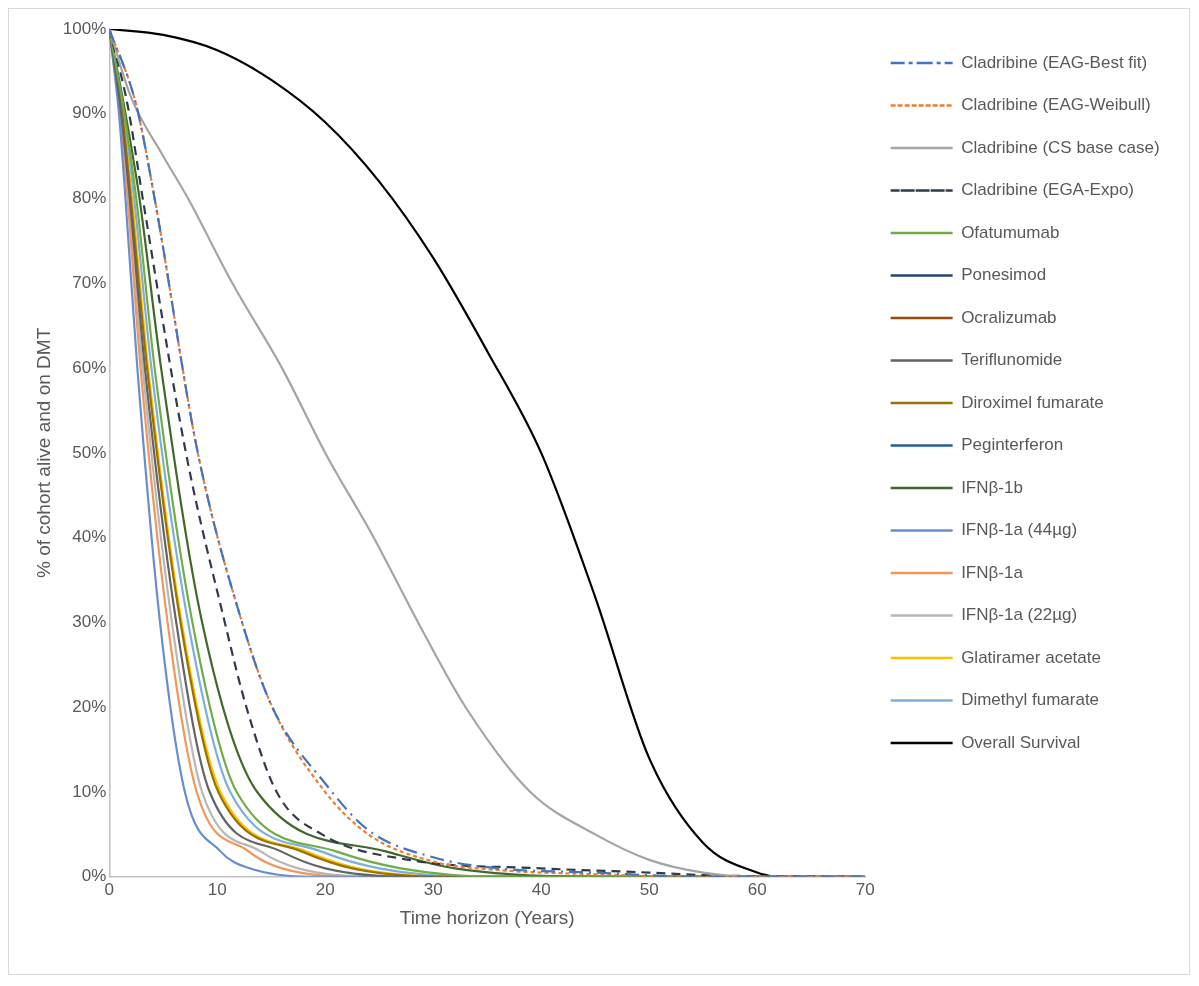  I want to click on y-tick-label: 0%, so click(94, 876).